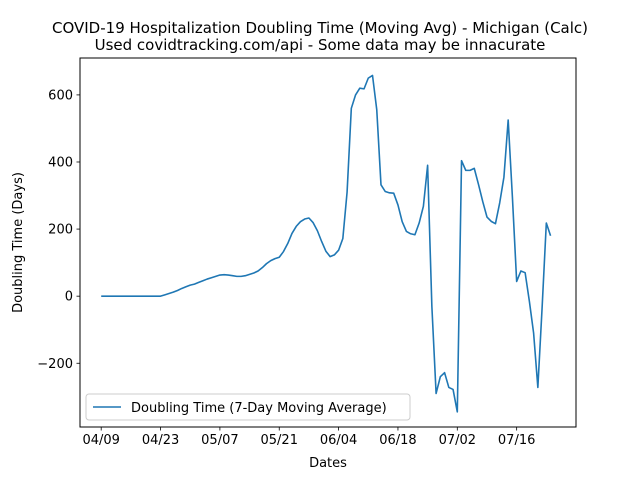  I want to click on x-tick-label: 07/16, so click(516, 440).